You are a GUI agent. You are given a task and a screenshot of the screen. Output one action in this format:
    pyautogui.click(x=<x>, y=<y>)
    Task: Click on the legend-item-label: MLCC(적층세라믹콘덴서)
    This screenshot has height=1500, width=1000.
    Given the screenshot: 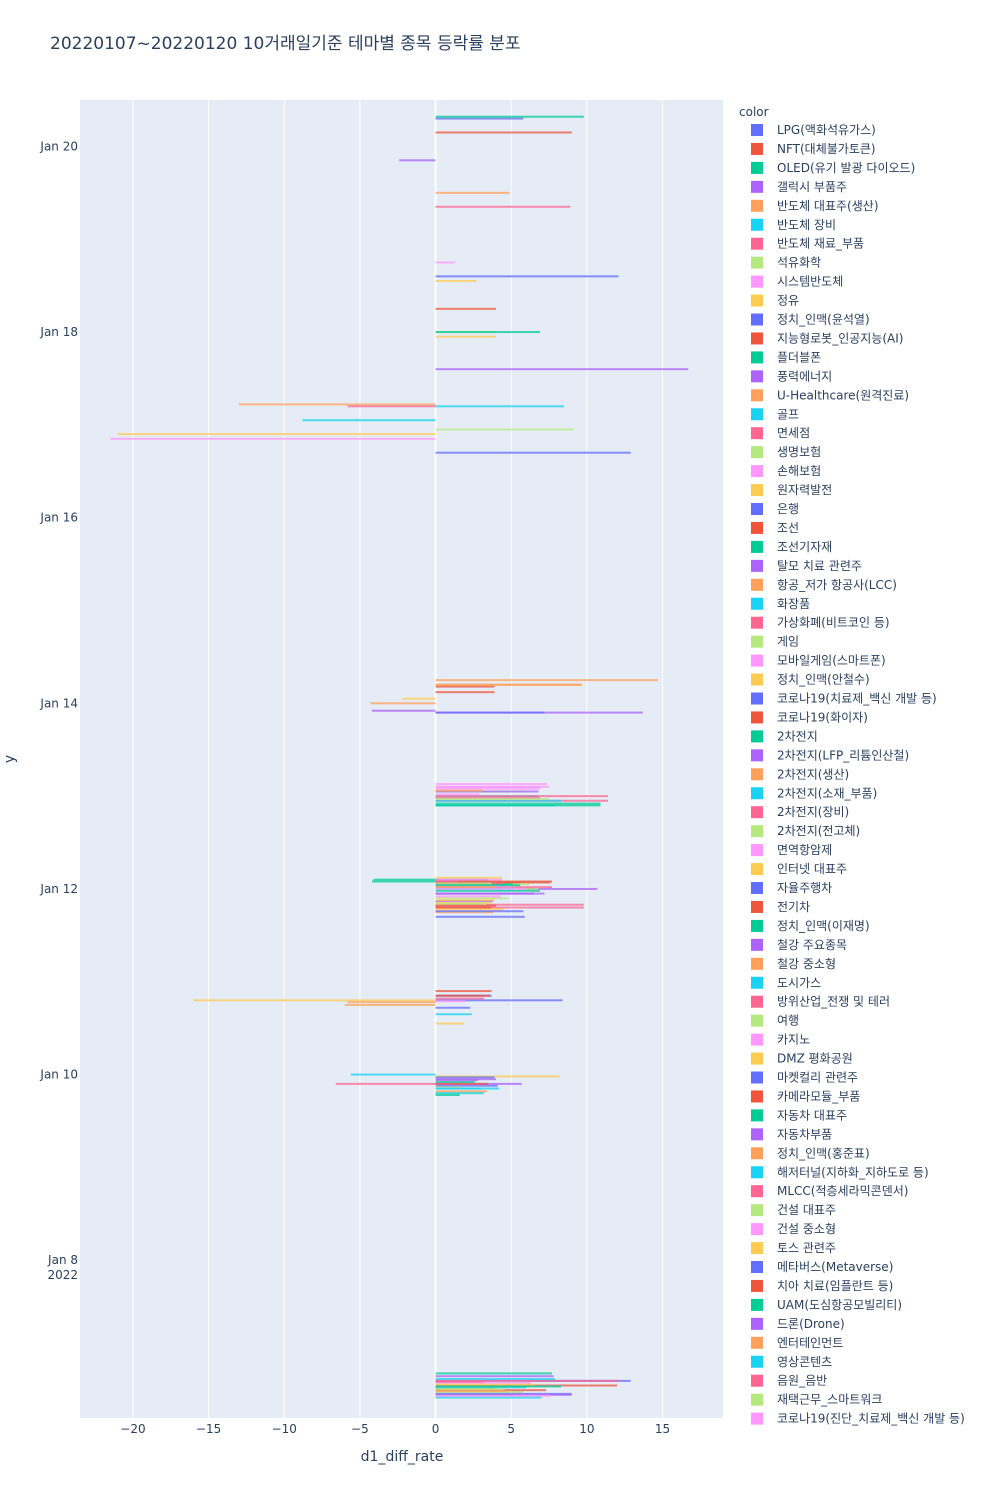 What is the action you would take?
    pyautogui.click(x=842, y=1191)
    